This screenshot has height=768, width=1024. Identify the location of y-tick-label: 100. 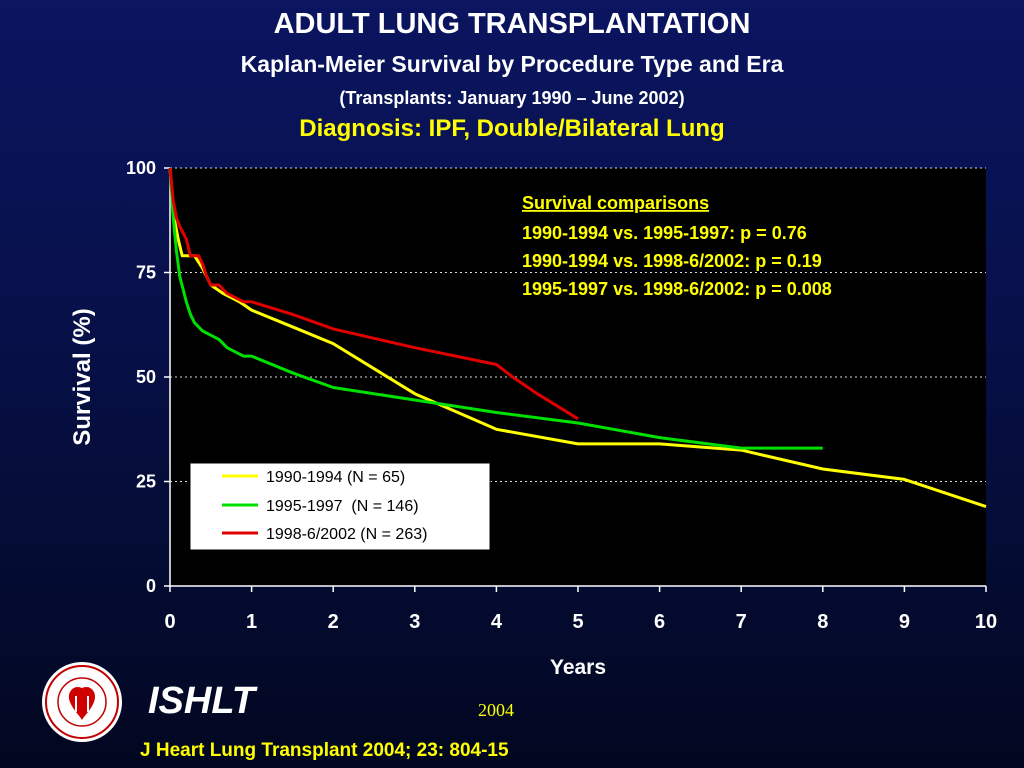
(141, 168).